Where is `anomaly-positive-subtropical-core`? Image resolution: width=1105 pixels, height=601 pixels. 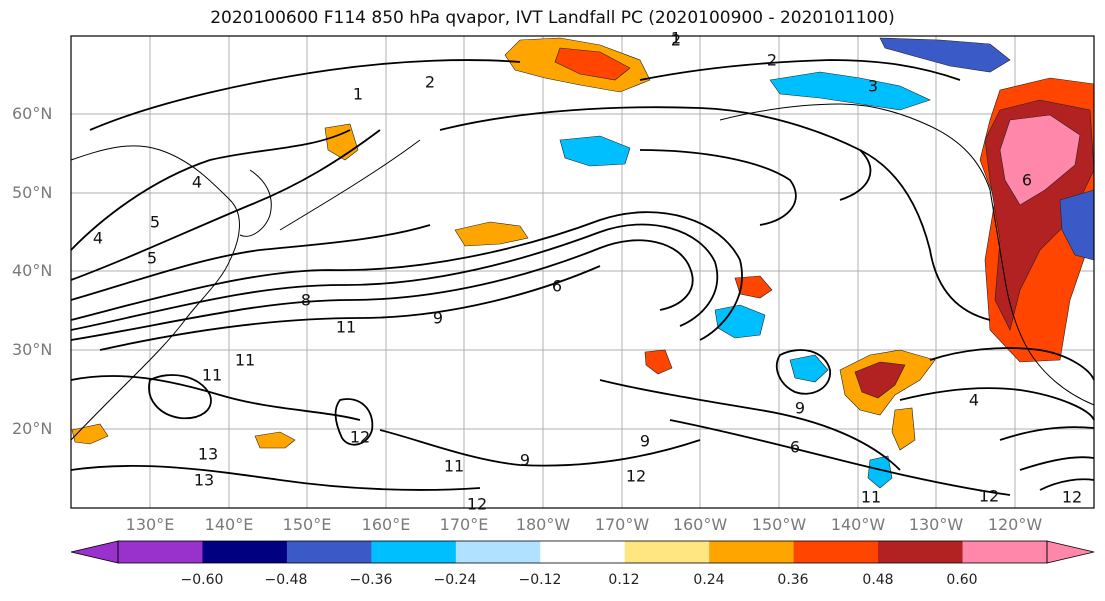 anomaly-positive-subtropical-core is located at coordinates (880, 380).